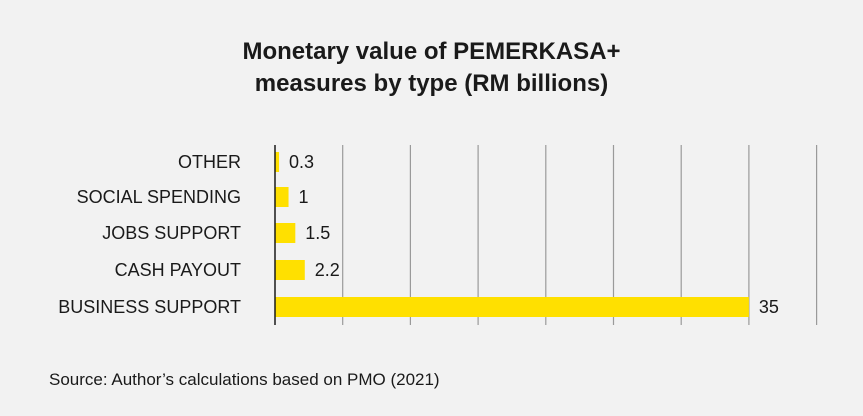 The height and width of the screenshot is (416, 863). Describe the element at coordinates (317, 233) in the screenshot. I see `value-label: 1.5` at that location.